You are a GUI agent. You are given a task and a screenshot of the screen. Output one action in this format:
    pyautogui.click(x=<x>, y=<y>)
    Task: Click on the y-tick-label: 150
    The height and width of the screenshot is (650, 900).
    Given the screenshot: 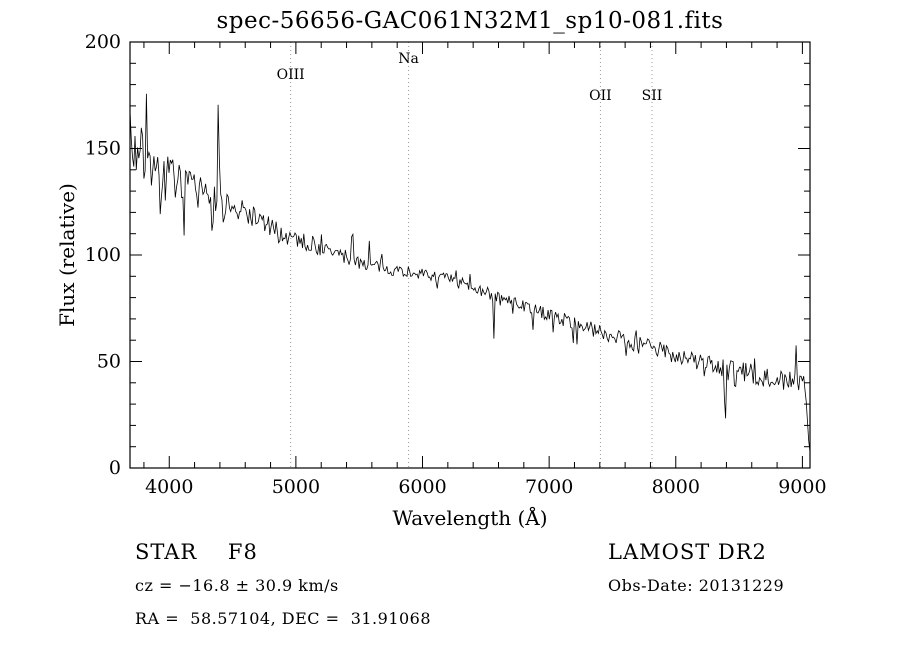 What is the action you would take?
    pyautogui.click(x=103, y=149)
    